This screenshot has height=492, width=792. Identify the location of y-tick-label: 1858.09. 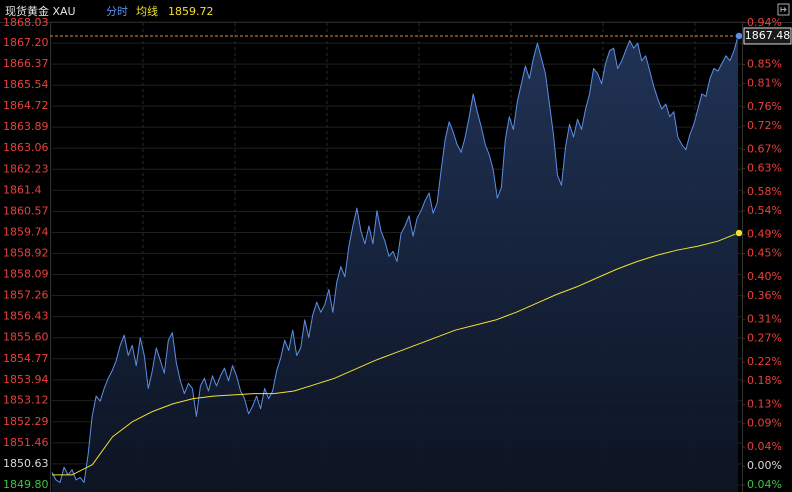
(26, 273).